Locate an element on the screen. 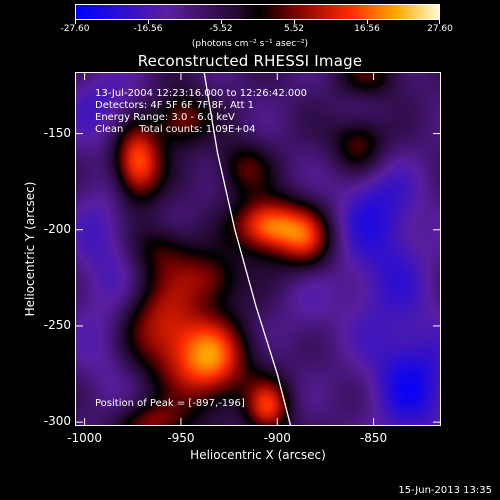 Image resolution: width=500 pixels, height=500 pixels. colorbar-ticks: -27.60 -16.56 -5.52 5.52 16.56 27.60 is located at coordinates (256, 20).